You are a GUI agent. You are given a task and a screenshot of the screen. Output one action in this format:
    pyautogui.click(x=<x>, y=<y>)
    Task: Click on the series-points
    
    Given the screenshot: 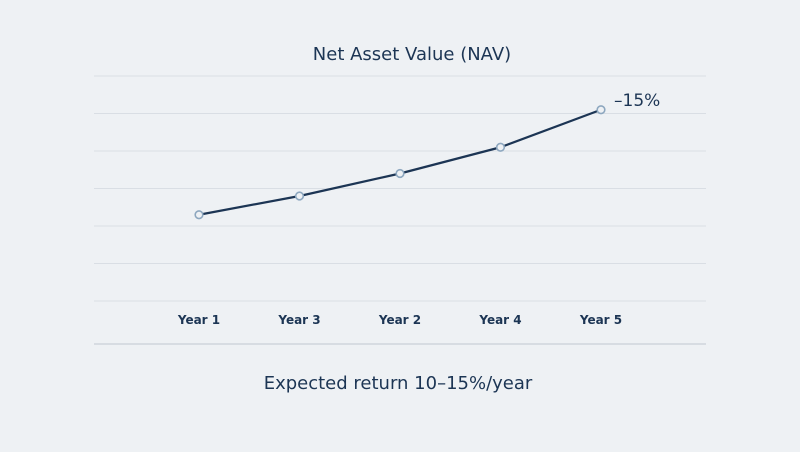 What is the action you would take?
    pyautogui.click(x=400, y=162)
    